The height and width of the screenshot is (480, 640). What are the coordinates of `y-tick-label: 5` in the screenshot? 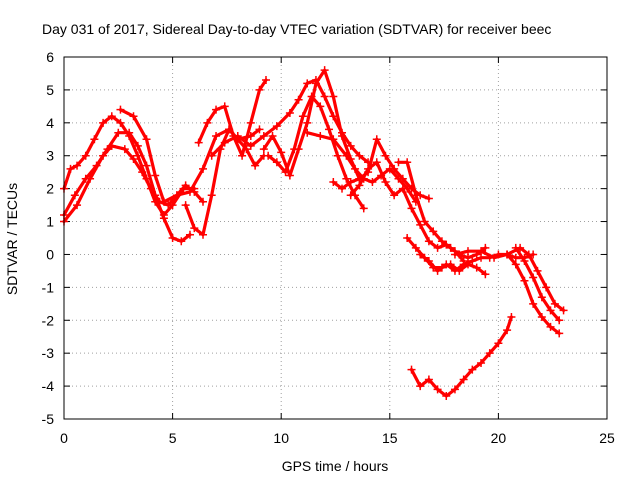 It's located at (50, 90).